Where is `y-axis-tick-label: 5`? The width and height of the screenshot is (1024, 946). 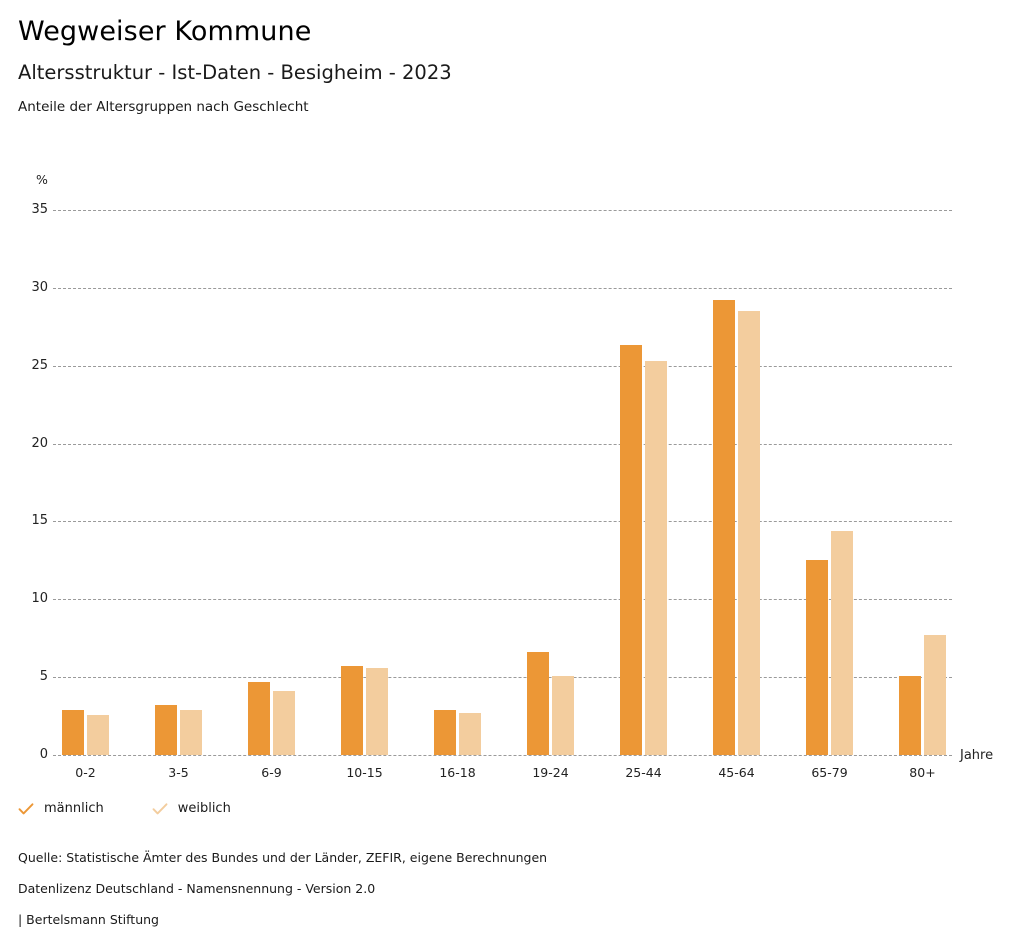 y-axis-tick-label: 5 is located at coordinates (43, 677).